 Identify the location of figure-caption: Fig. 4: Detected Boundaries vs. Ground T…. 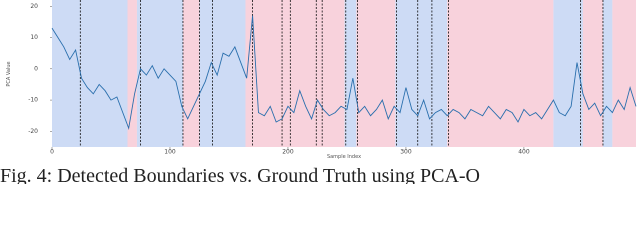
(240, 174).